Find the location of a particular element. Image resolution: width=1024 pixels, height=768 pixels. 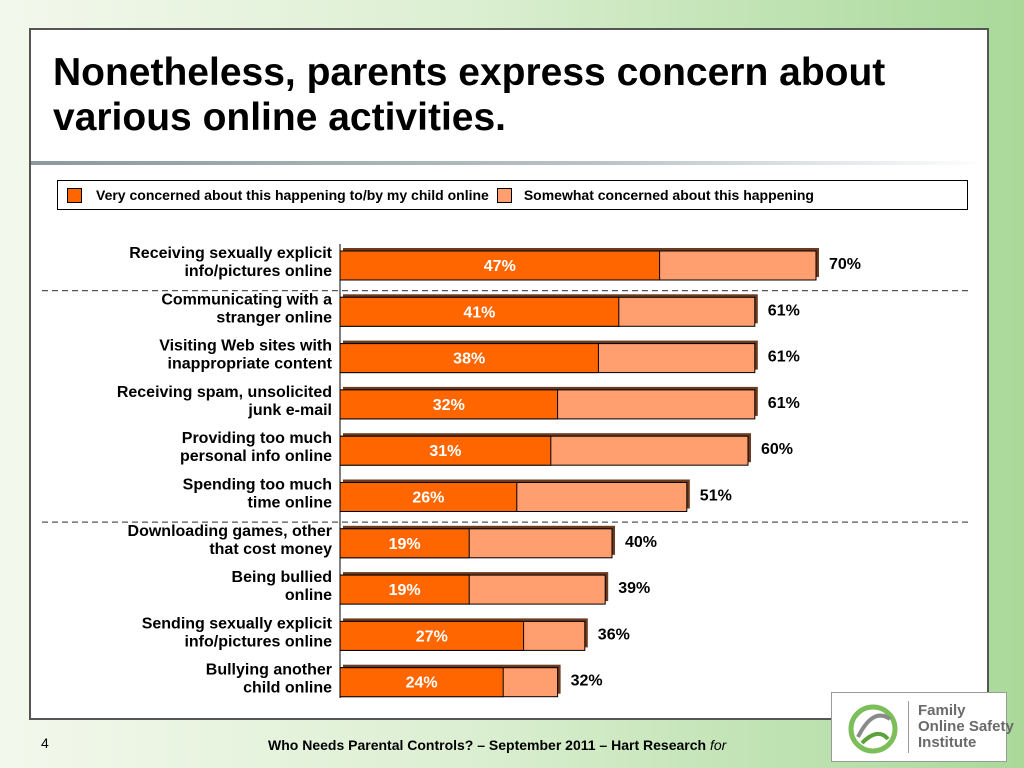

category-label: child online is located at coordinates (287, 688).